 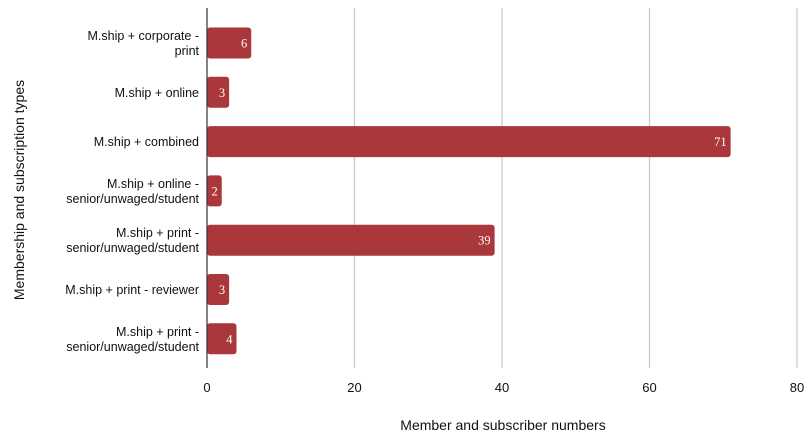 What do you see at coordinates (187, 51) in the screenshot?
I see `category-label-line: print` at bounding box center [187, 51].